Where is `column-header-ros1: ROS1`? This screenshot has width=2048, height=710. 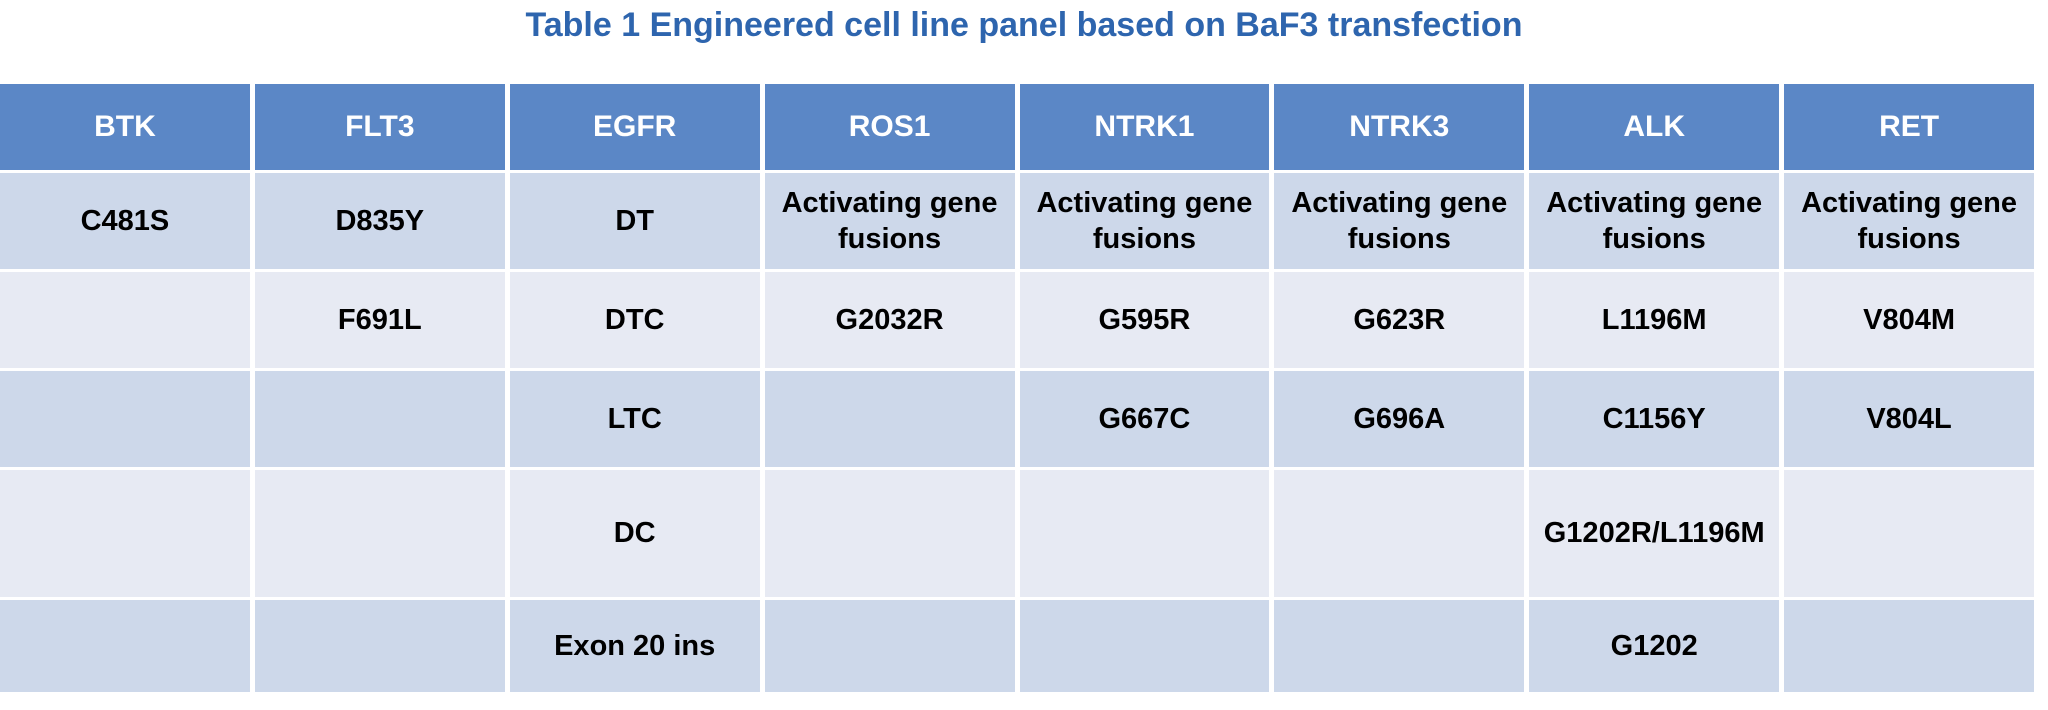 column-header-ros1: ROS1 is located at coordinates (889, 127).